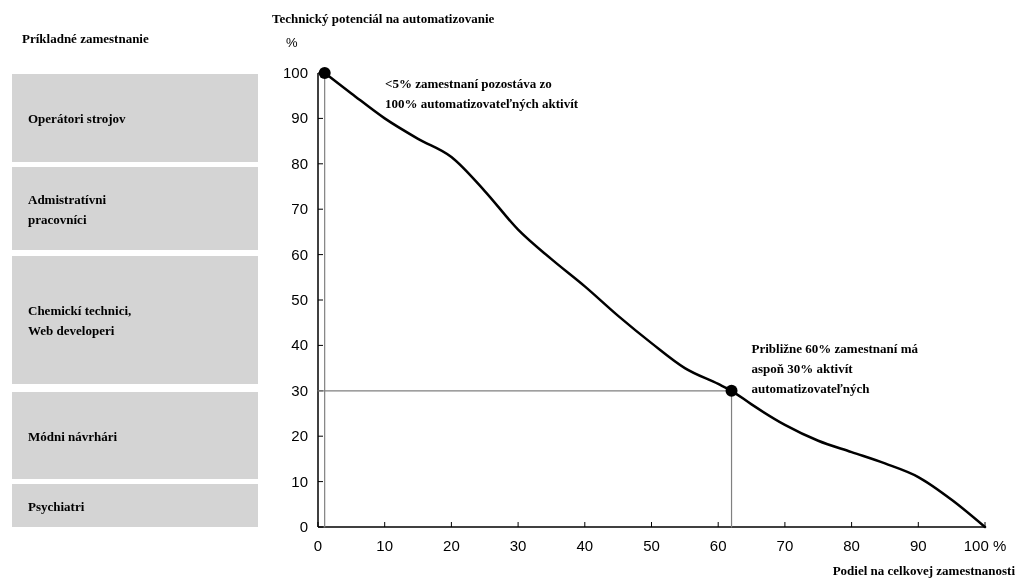 Image resolution: width=1033 pixels, height=581 pixels. Describe the element at coordinates (718, 545) in the screenshot. I see `x-tick-label: 60` at that location.